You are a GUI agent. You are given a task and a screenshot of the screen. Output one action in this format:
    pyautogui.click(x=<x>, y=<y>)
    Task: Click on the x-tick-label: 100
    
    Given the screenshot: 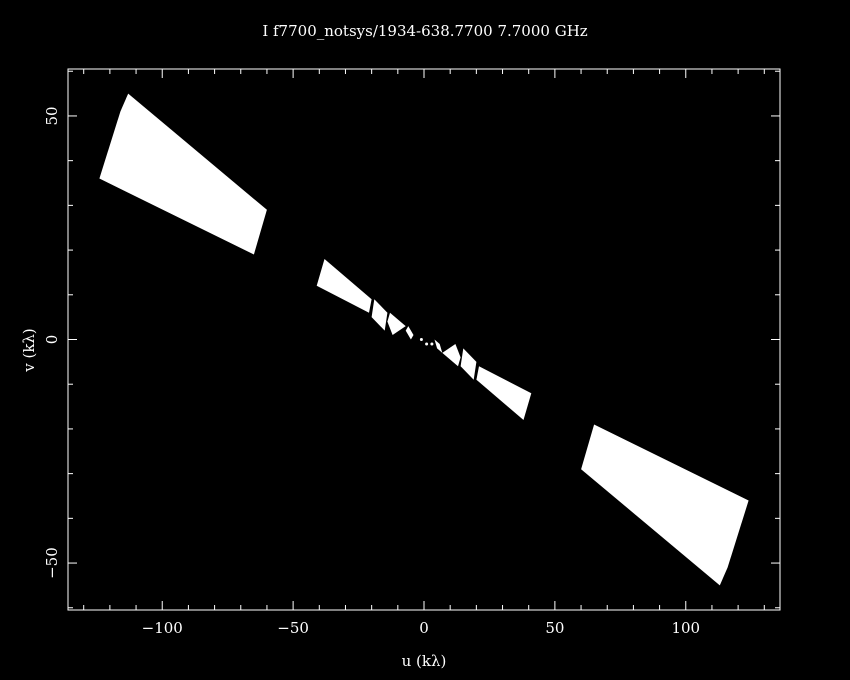 What is the action you would take?
    pyautogui.click(x=685, y=628)
    